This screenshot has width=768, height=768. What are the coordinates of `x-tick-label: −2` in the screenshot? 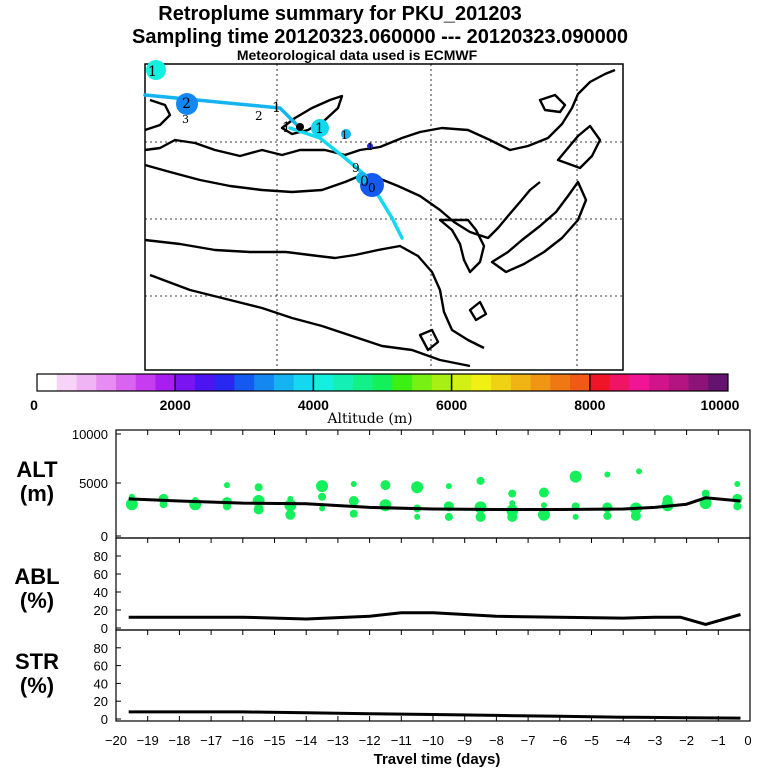 It's located at (686, 740).